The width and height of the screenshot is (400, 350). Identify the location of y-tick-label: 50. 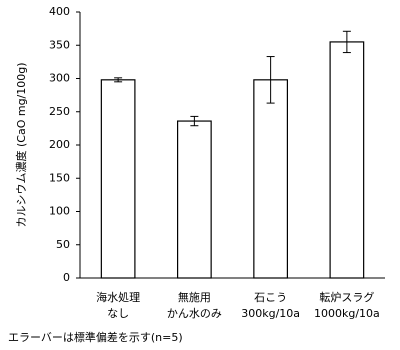
(63, 244).